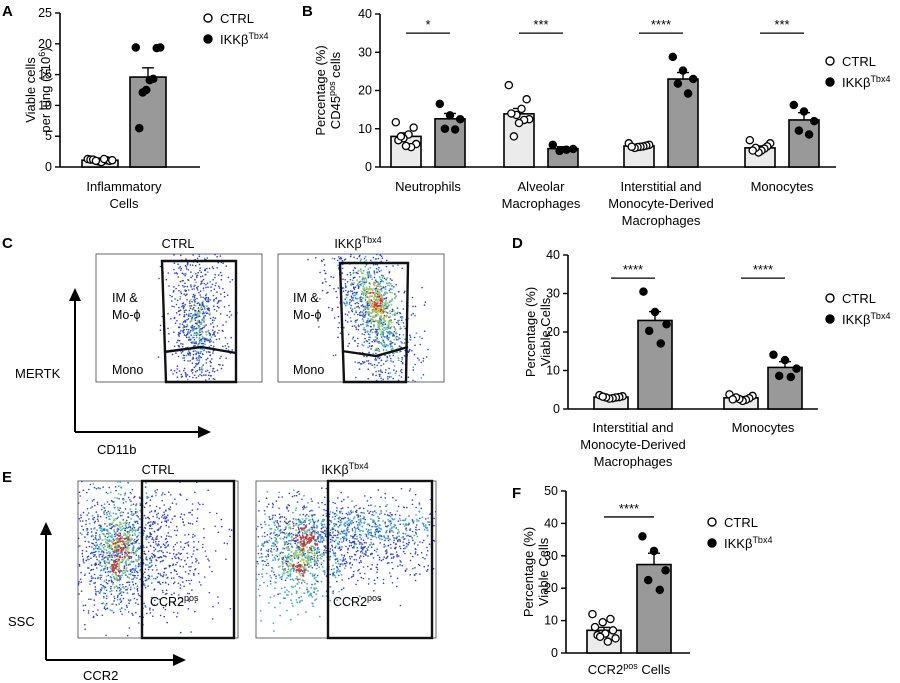 This screenshot has width=900, height=683. What do you see at coordinates (693, 79) in the screenshot?
I see `chart-b-data-point` at bounding box center [693, 79].